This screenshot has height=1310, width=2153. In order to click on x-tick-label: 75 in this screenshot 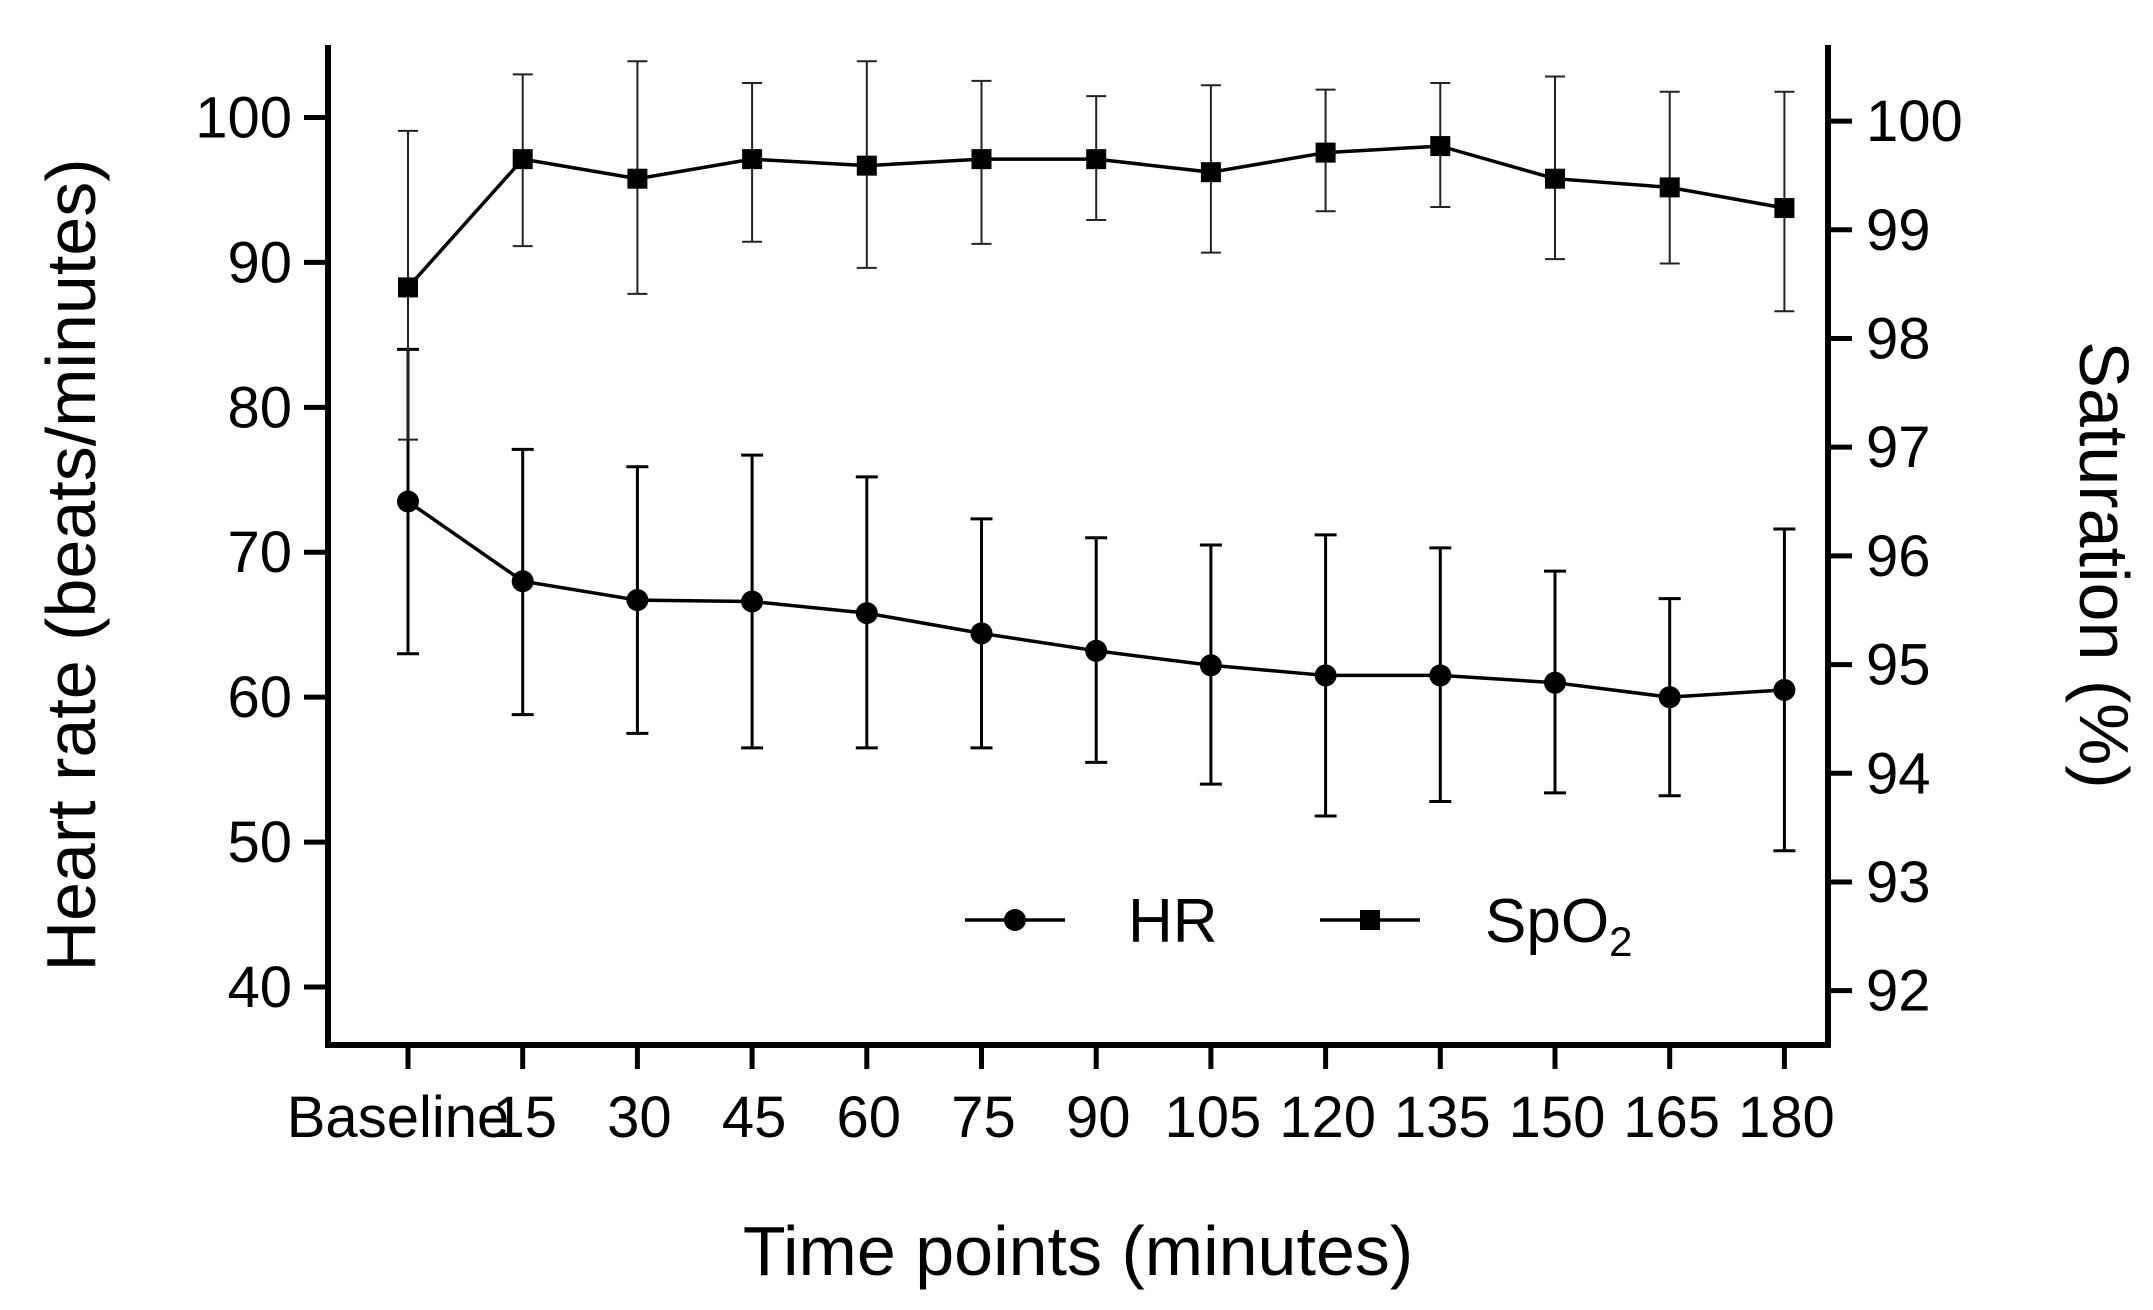, I will do `click(983, 1117)`.